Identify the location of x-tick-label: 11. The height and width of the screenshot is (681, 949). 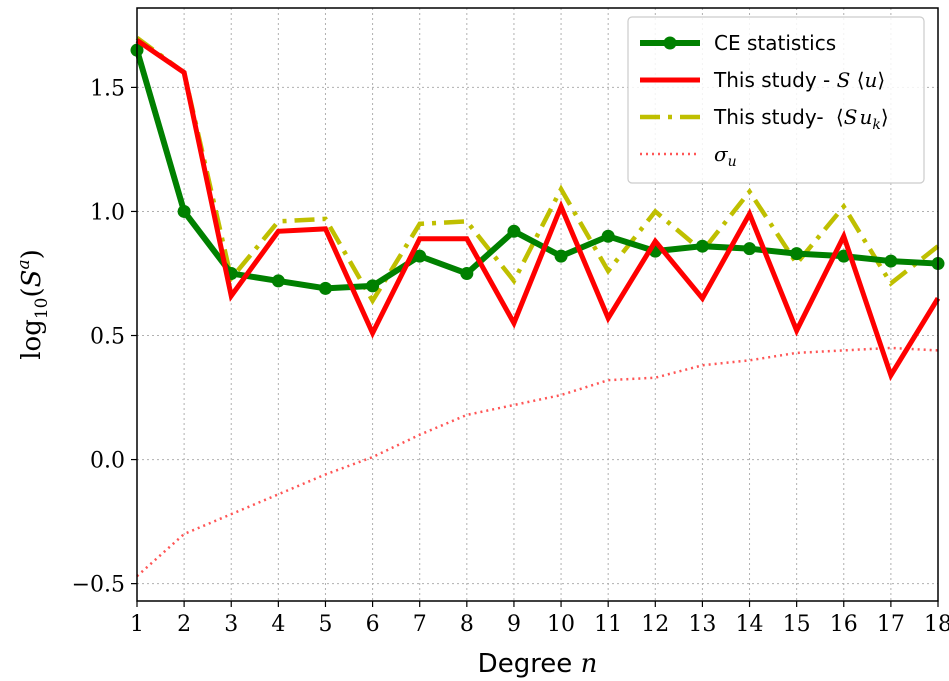
(608, 624).